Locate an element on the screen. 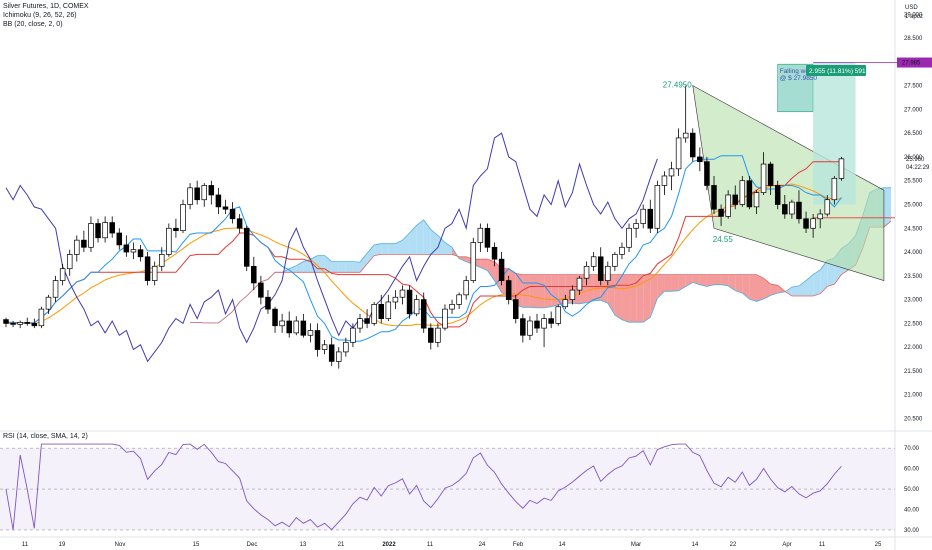 This screenshot has width=932, height=550. time-tick-label: 14 is located at coordinates (562, 545).